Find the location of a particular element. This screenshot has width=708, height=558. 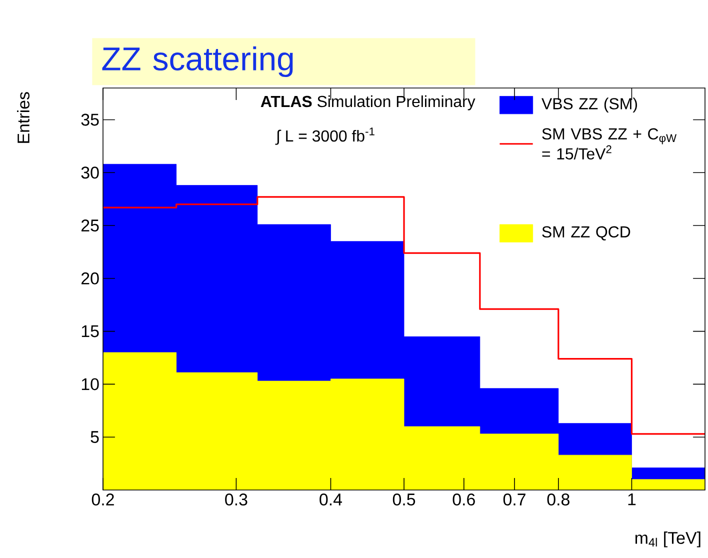

x-axis-title: m$_{4l}$ [TeV] is located at coordinates (667, 540).